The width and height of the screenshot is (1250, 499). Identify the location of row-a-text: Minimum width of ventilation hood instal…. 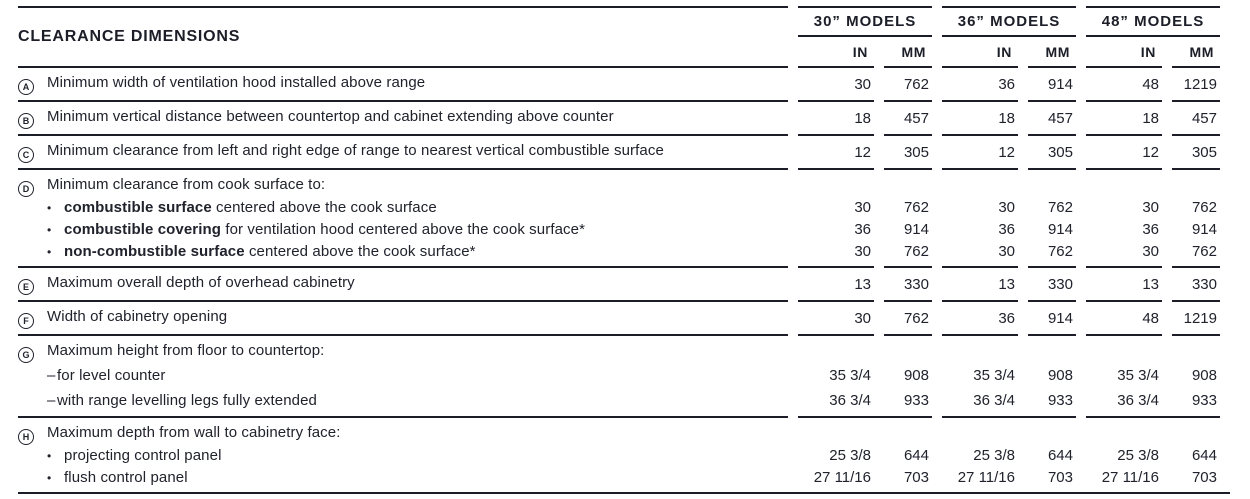
(236, 82).